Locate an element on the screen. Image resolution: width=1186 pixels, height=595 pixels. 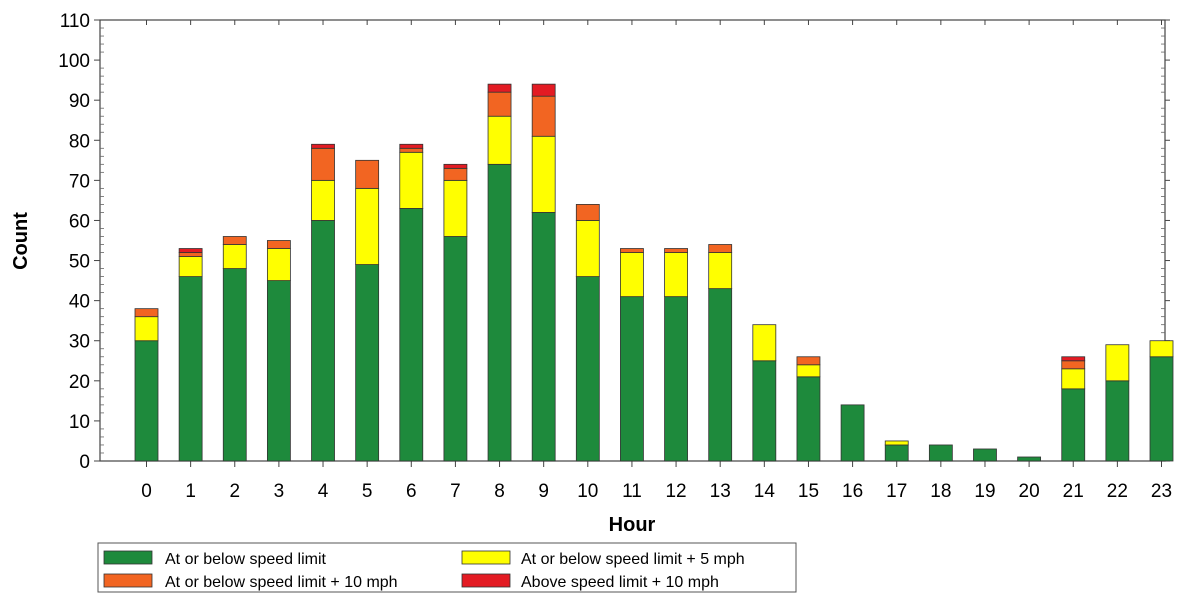
x-tick-label: 16 is located at coordinates (852, 491).